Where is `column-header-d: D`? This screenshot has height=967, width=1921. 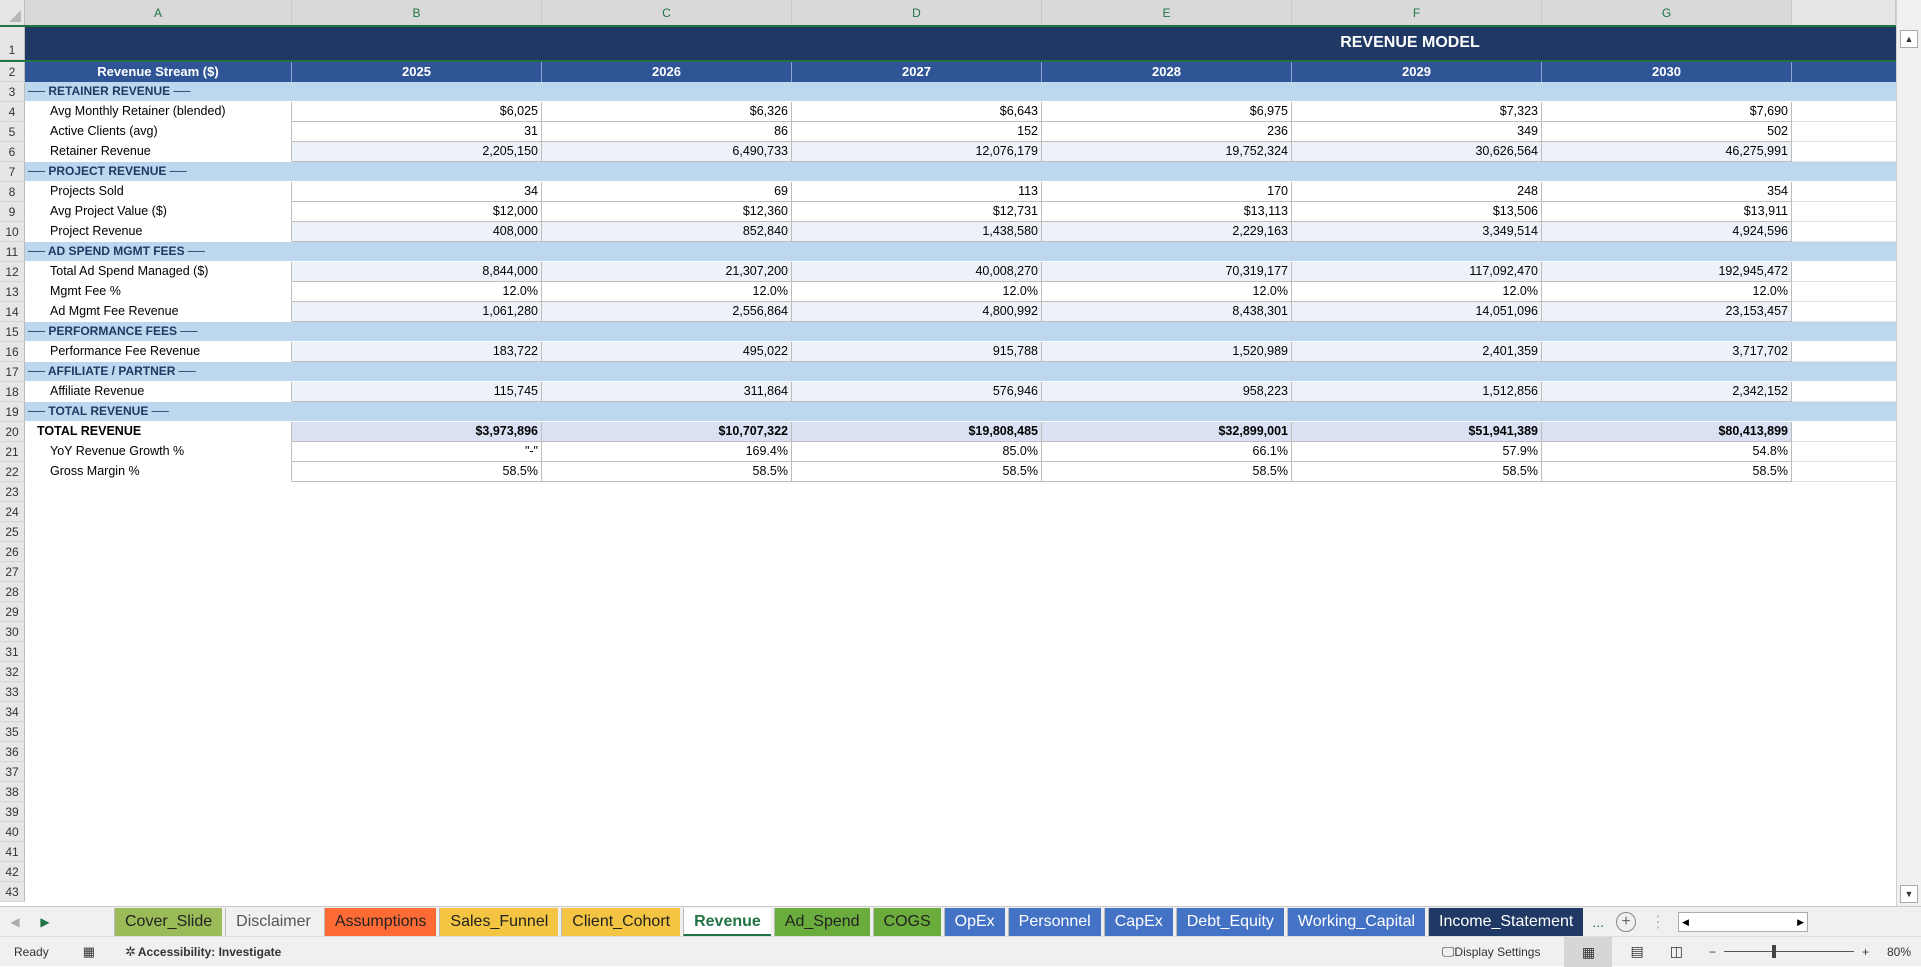
column-header-d: D is located at coordinates (917, 12).